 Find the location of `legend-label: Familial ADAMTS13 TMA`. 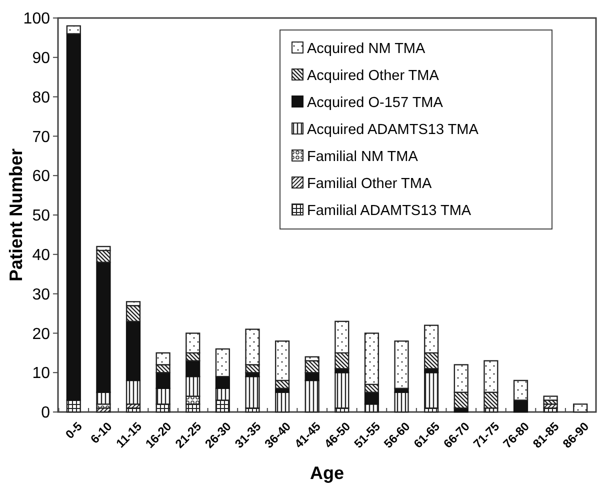

legend-label: Familial ADAMTS13 TMA is located at coordinates (389, 211).